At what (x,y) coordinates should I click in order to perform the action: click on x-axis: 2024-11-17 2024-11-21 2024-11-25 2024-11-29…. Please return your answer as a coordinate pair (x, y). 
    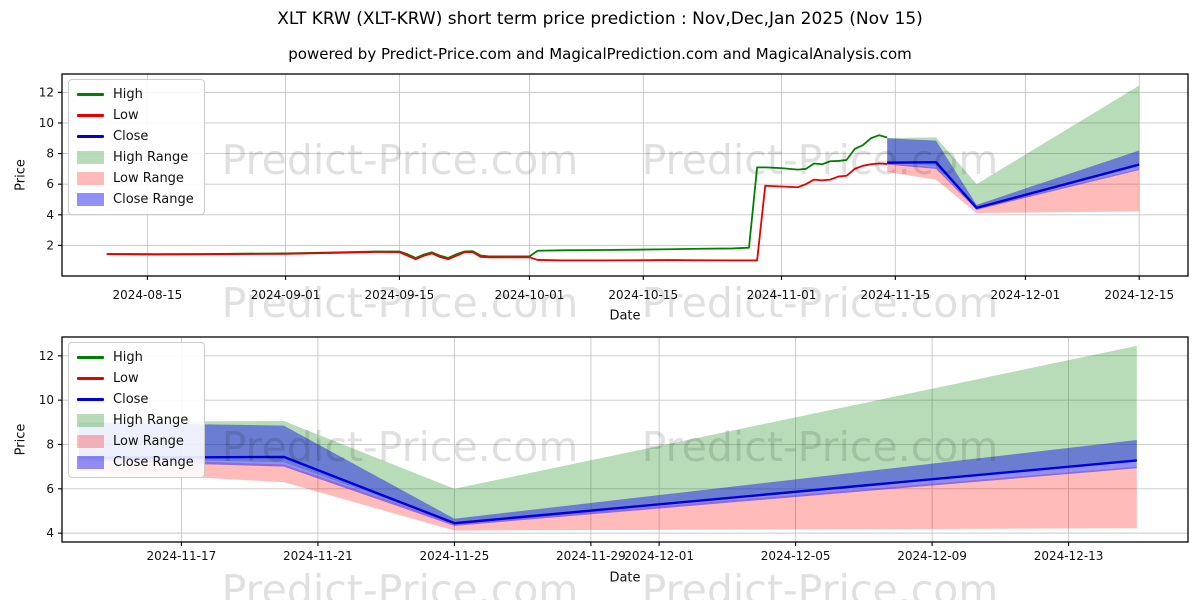
    Looking at the image, I should click on (625, 564).